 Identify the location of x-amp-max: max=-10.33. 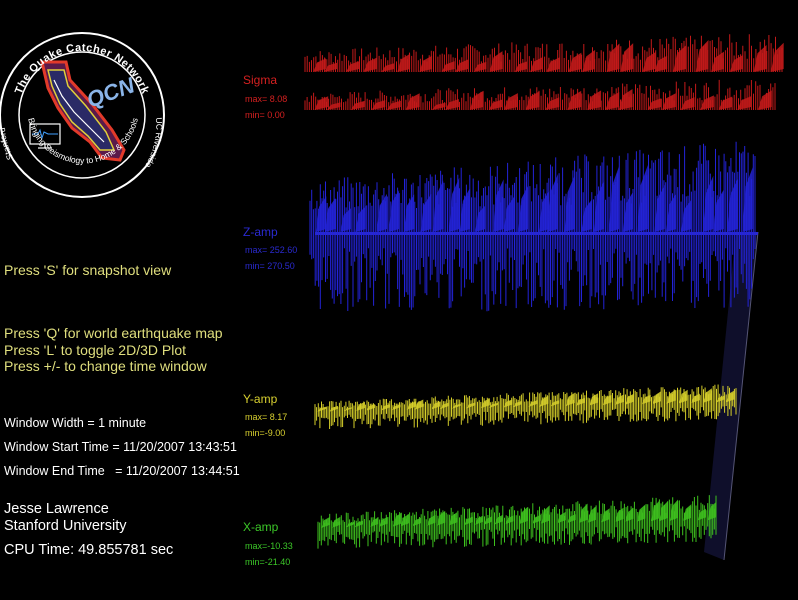
(269, 546).